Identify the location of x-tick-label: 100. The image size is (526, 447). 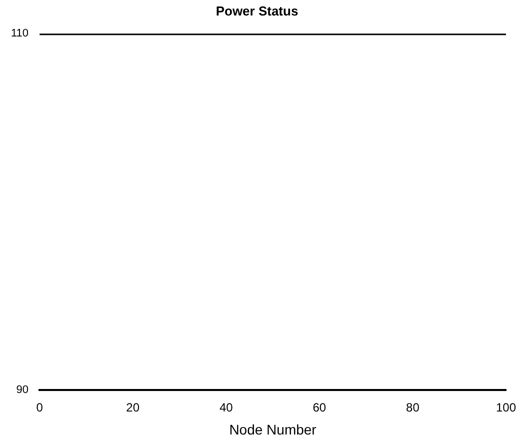
(506, 407).